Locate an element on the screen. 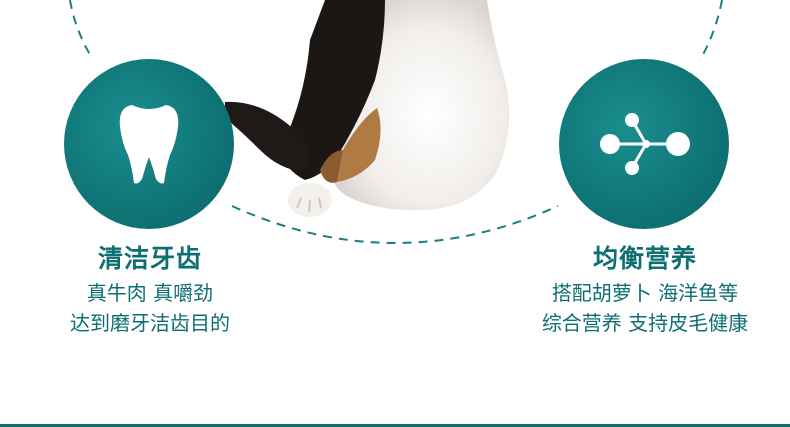 This screenshot has height=427, width=790. molecule-icon is located at coordinates (645, 144).